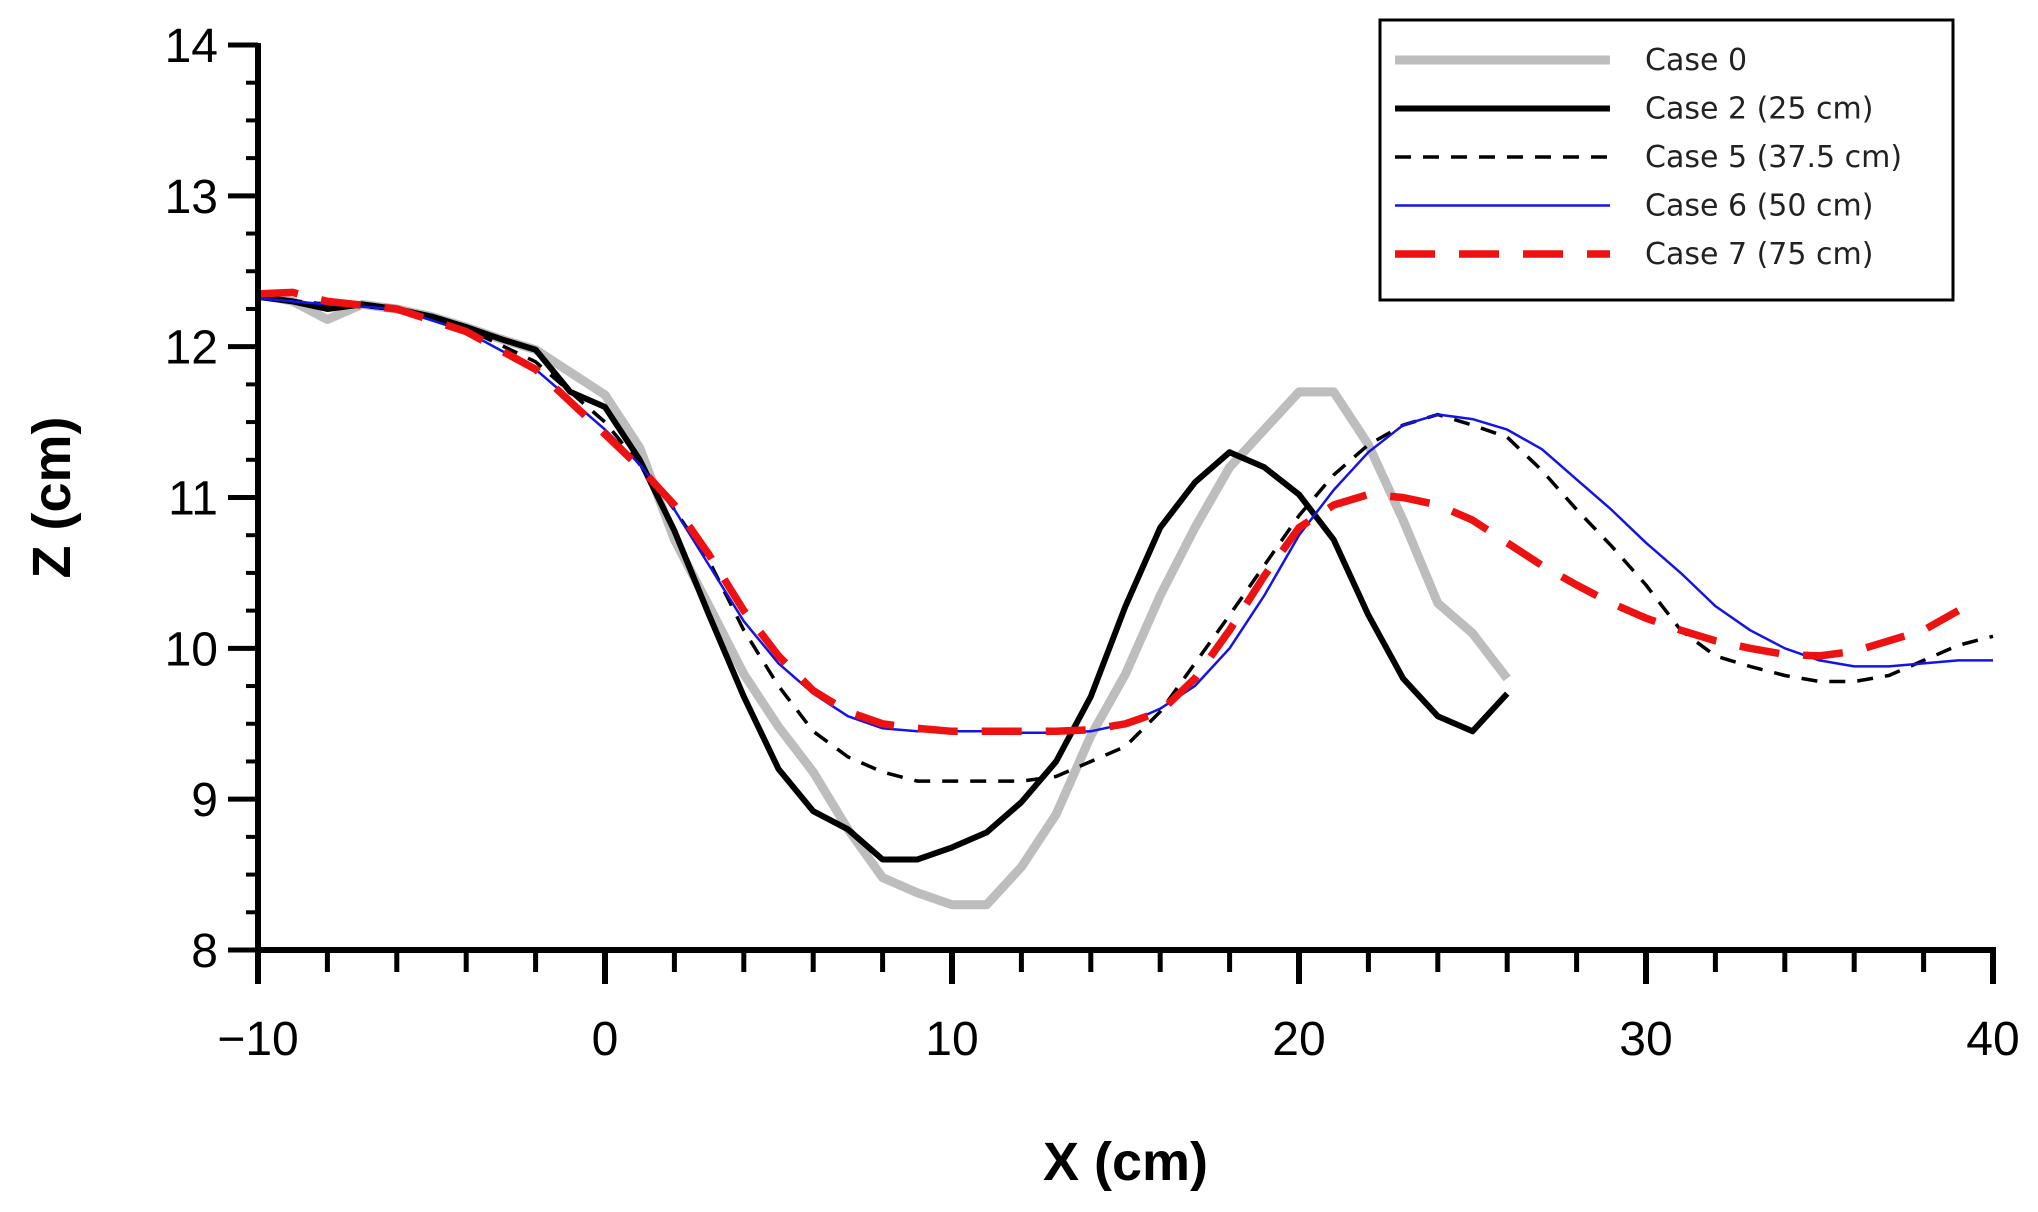  Describe the element at coordinates (1759, 206) in the screenshot. I see `legend-label: Case 6 (50 cm)` at that location.